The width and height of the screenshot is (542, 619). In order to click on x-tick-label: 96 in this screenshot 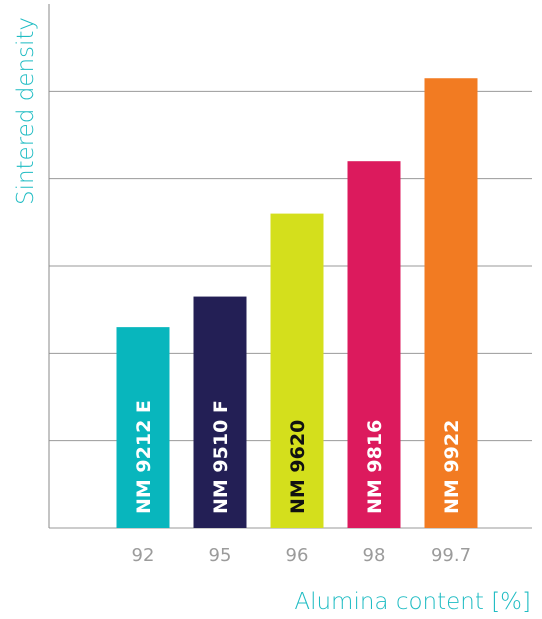, I will do `click(297, 555)`.